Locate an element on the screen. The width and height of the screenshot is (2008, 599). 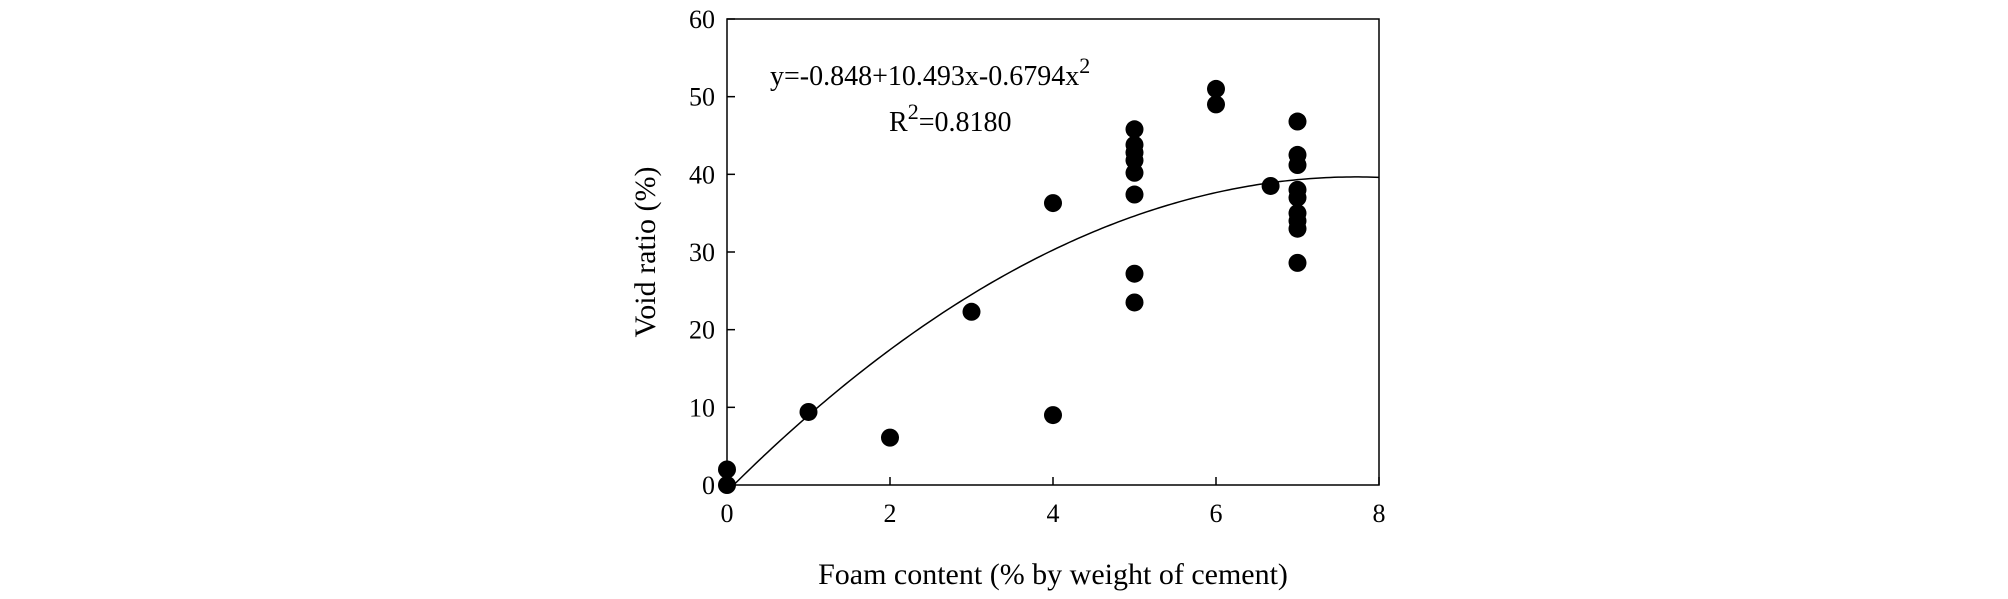
equation-annotation: y=-0.848+10.493x-0.6794x2 is located at coordinates (930, 72).